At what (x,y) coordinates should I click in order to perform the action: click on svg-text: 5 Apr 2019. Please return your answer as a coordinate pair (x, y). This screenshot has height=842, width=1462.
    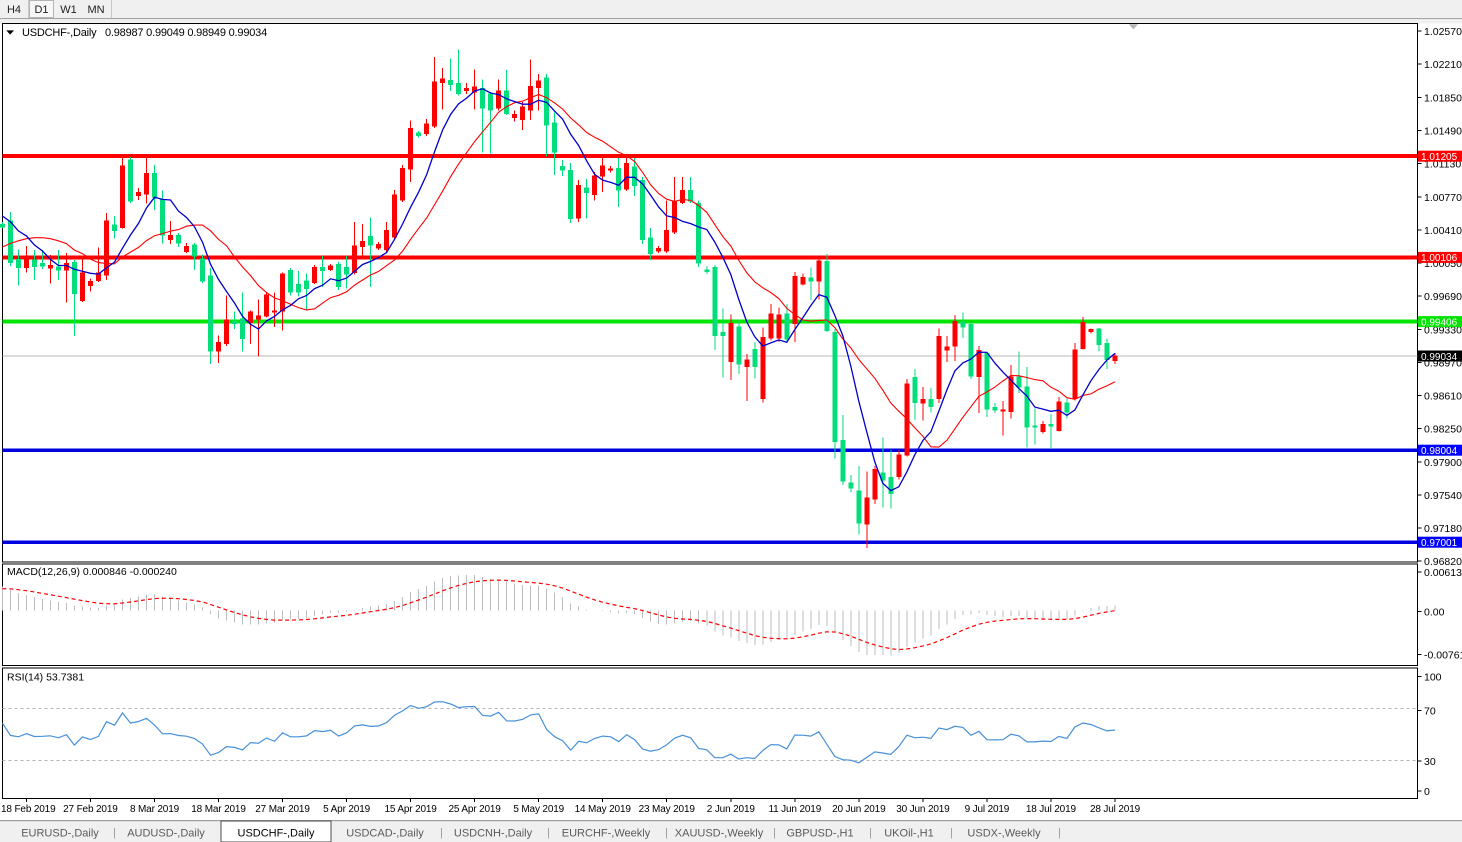
    Looking at the image, I should click on (346, 809).